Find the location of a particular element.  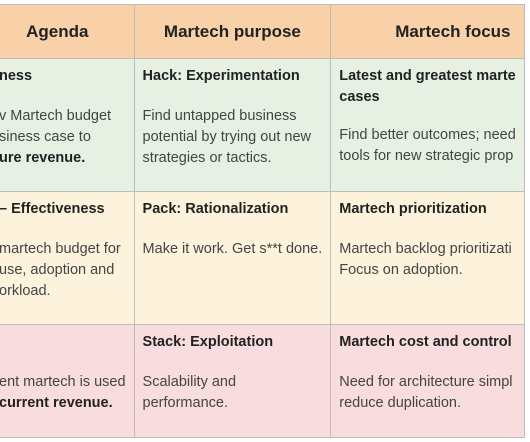

agenda-title is located at coordinates (63, 342).